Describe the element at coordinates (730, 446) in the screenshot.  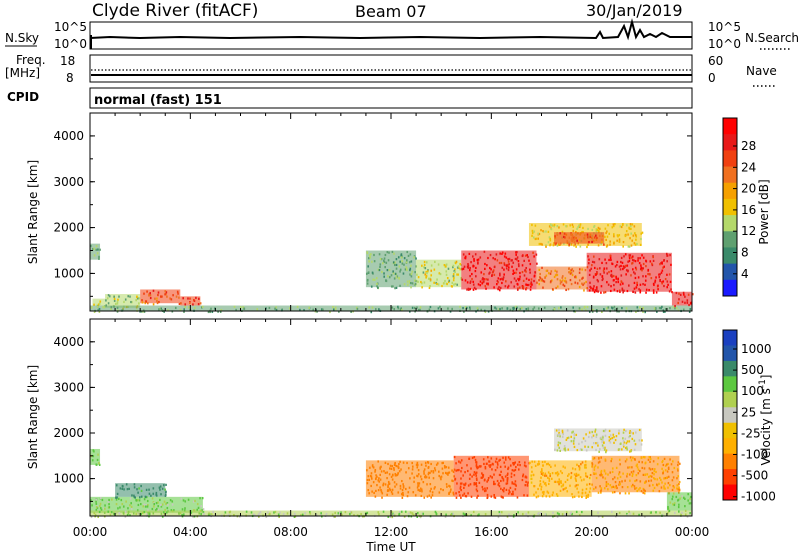
I see `velocity-colorbar-swatch` at that location.